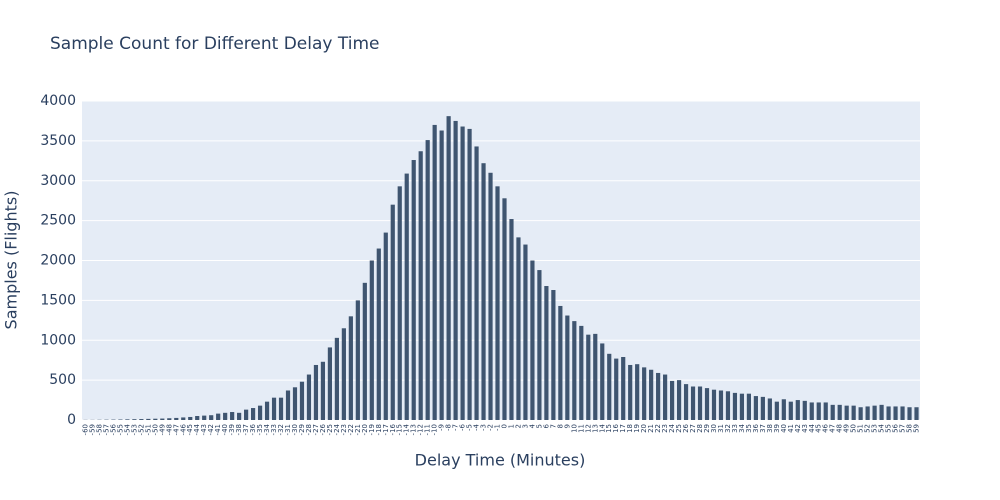 The image size is (1000, 500). What do you see at coordinates (169, 429) in the screenshot?
I see `x-tick-label: -48` at bounding box center [169, 429].